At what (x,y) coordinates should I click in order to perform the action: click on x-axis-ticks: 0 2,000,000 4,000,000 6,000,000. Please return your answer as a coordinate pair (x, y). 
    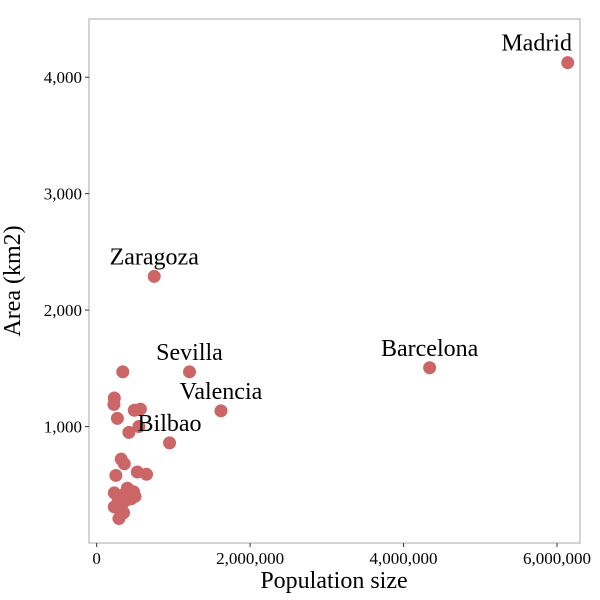
    Looking at the image, I should click on (341, 555).